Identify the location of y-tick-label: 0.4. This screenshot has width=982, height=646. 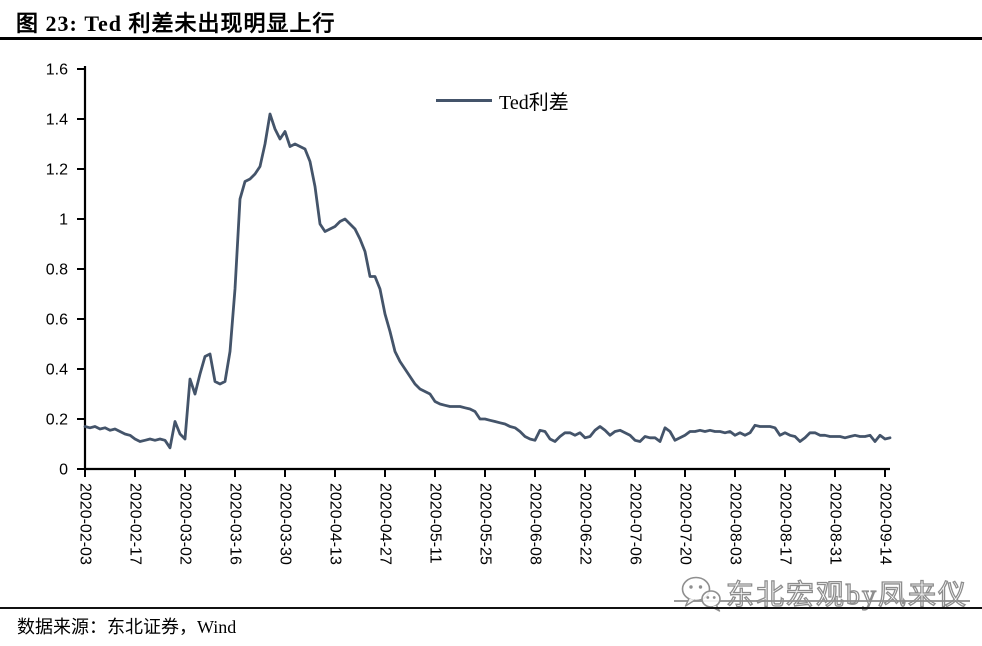
(57, 370).